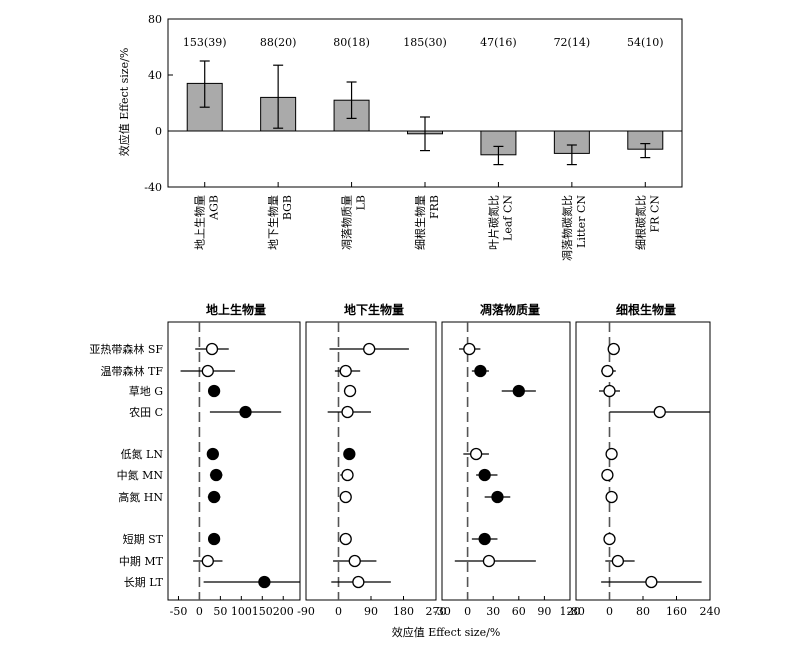  I want to click on row-label: 高氮 HN, so click(140, 497).